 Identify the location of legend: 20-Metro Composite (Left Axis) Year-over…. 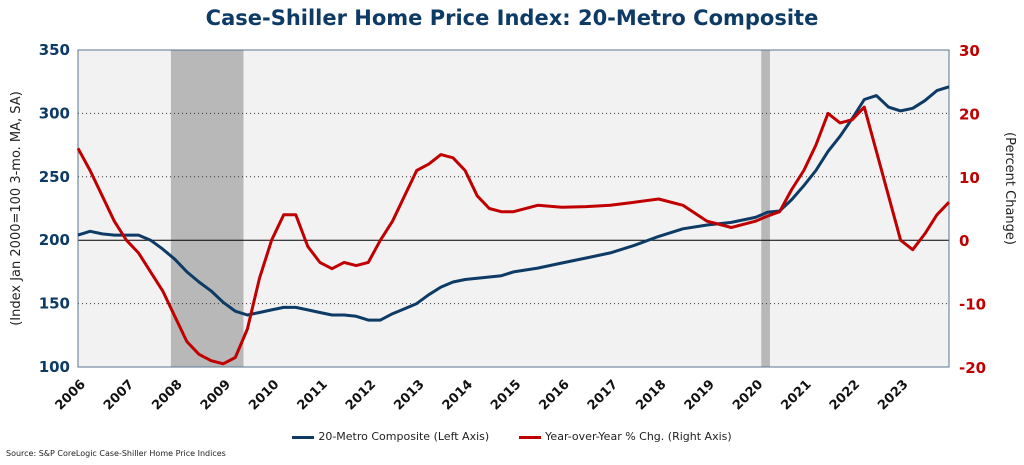
(512, 436).